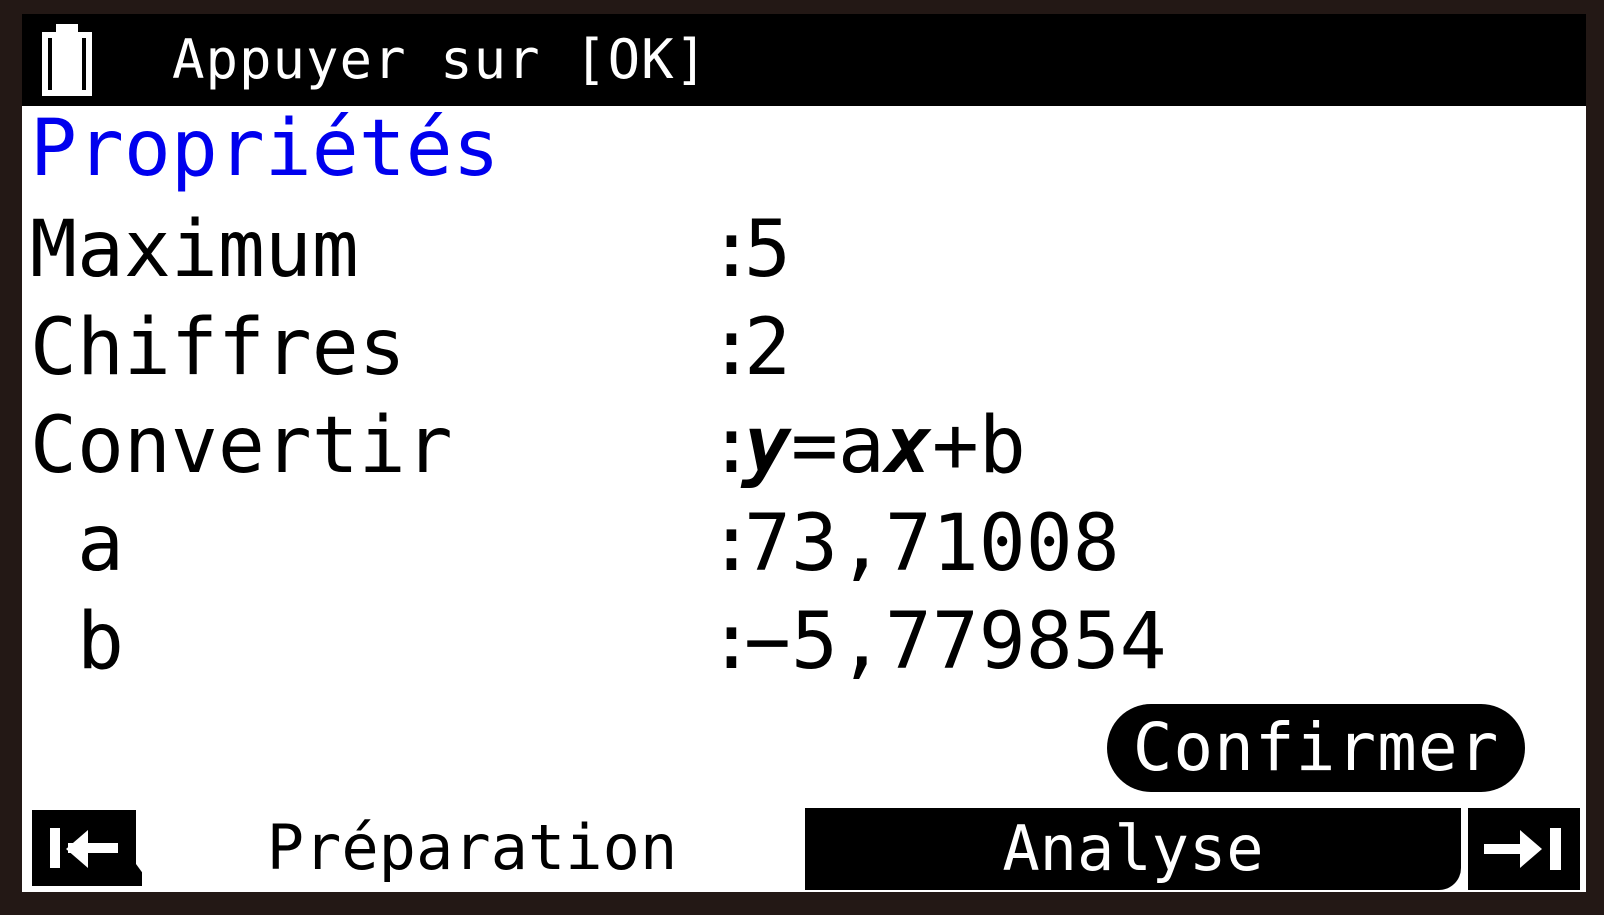 This screenshot has width=1604, height=915. Describe the element at coordinates (804, 250) in the screenshot. I see `property-row-maximum: Maximum : 5` at that location.